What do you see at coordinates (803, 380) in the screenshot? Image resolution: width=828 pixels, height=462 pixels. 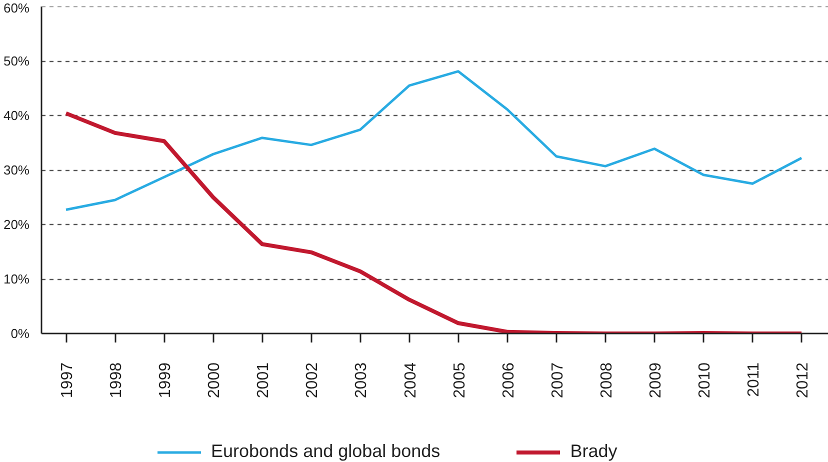 I see `x-tick-label: 2012` at bounding box center [803, 380].